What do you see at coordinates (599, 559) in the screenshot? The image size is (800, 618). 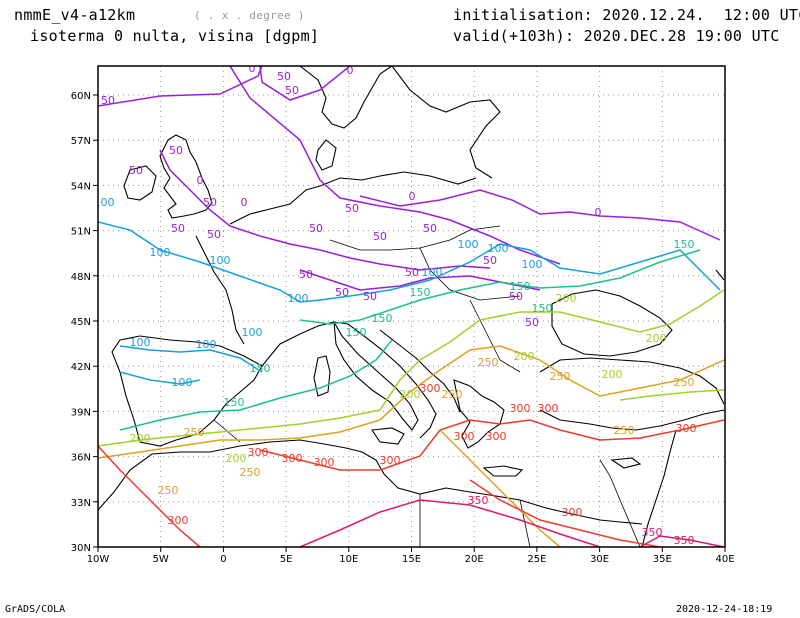 I see `lon-label: 30E` at bounding box center [599, 559].